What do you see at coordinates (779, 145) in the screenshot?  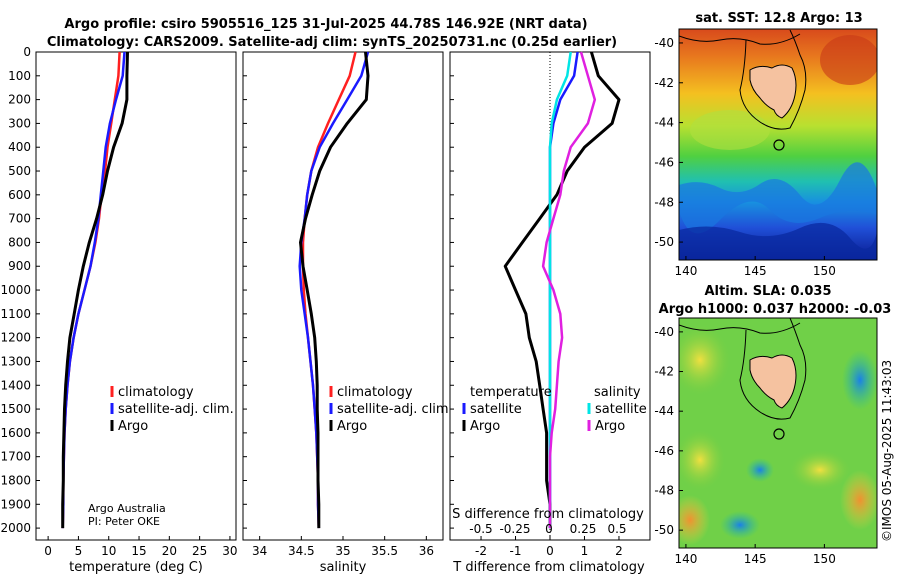 I see `sst-argo-marker` at bounding box center [779, 145].